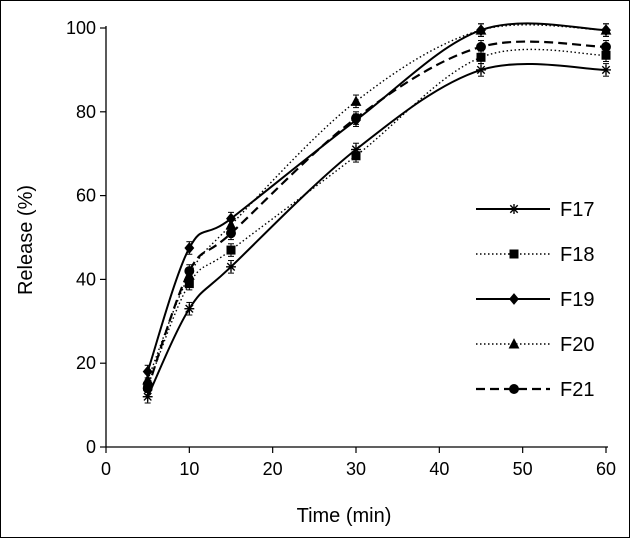 The image size is (630, 538). What do you see at coordinates (86, 196) in the screenshot?
I see `y-tick-label-60: 60` at bounding box center [86, 196].